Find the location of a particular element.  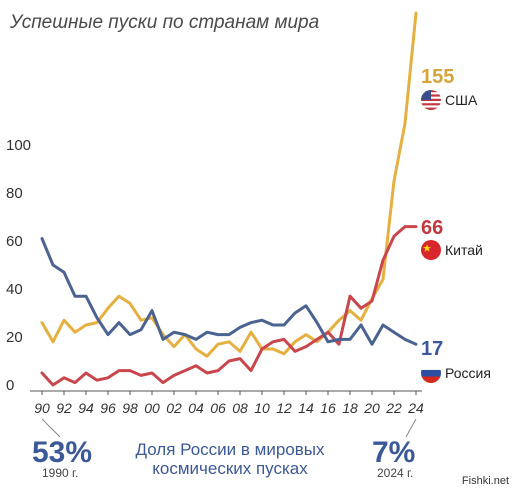

watermark: Fishki.net is located at coordinates (485, 481).